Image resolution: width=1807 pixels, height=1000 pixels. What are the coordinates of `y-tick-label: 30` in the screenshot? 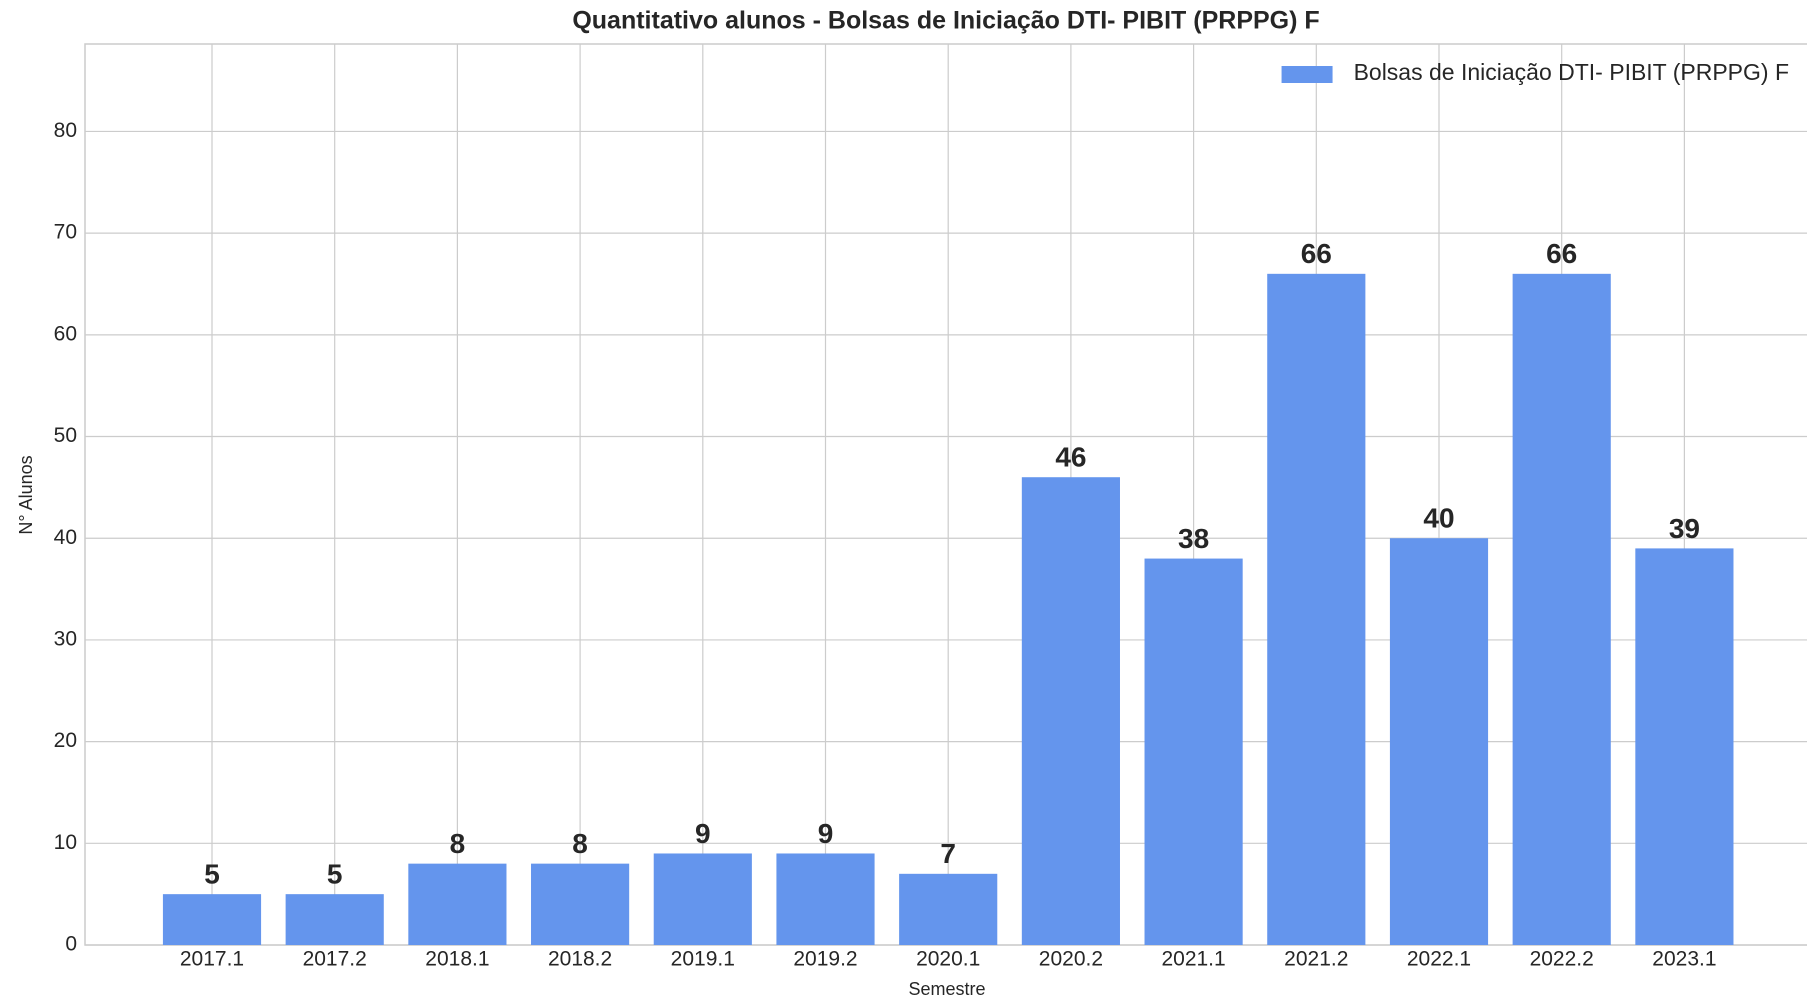 It's located at (65, 638).